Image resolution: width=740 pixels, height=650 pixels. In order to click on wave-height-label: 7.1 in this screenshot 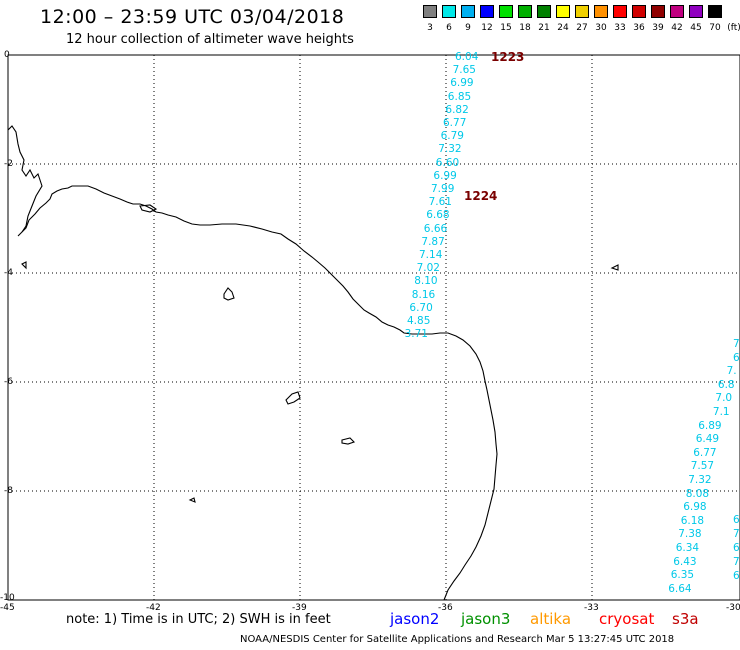, I will do `click(721, 412)`.